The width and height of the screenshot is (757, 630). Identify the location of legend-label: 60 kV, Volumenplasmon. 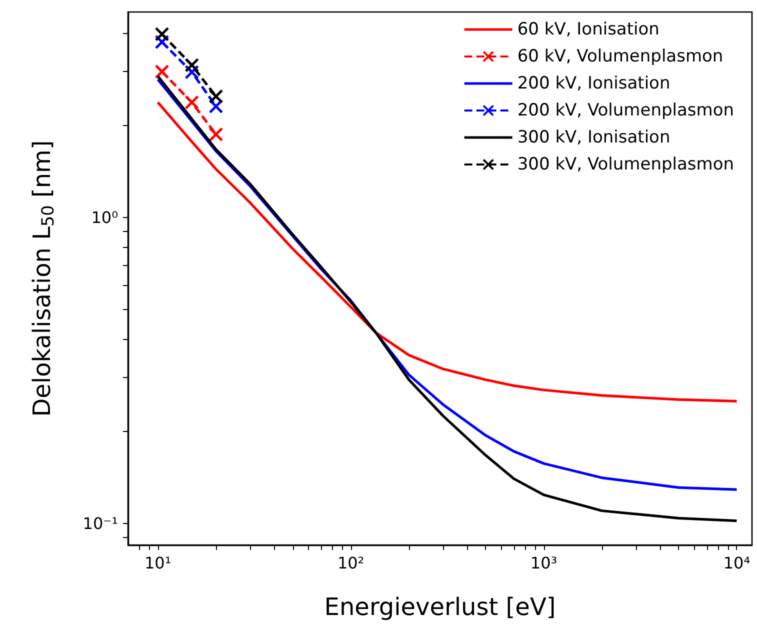
(620, 56).